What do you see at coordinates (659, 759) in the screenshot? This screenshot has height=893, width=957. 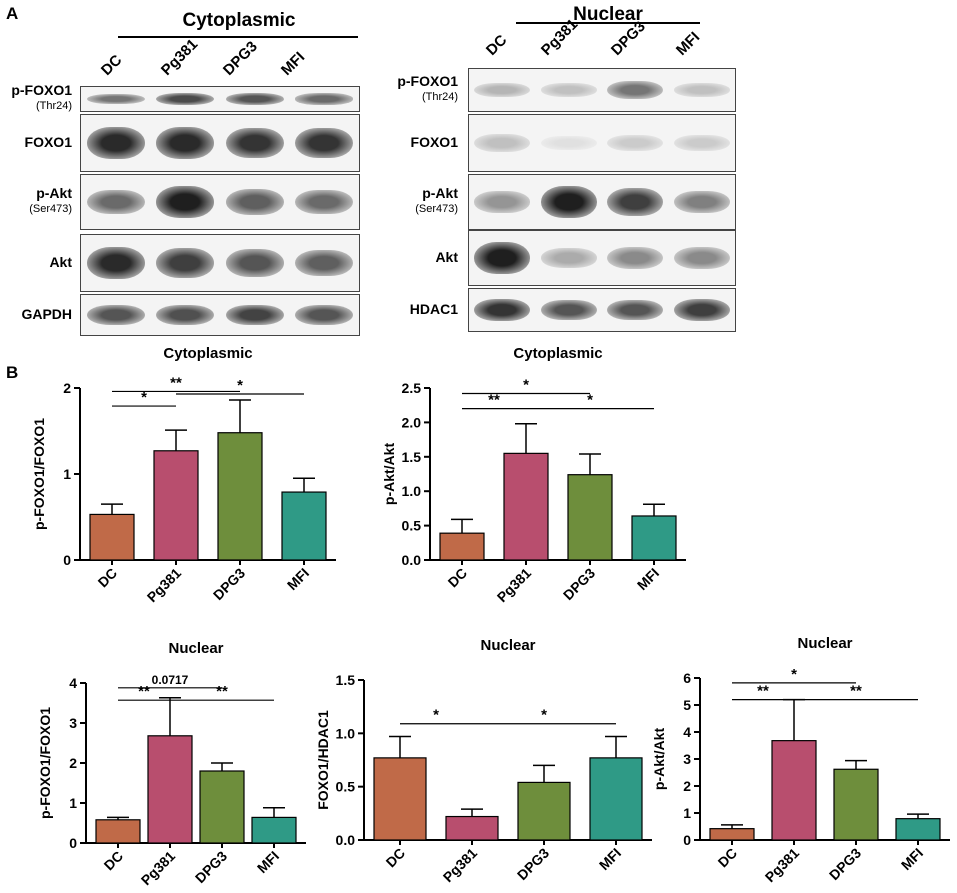 I see `y-axis-label: p-Akt/Akt` at bounding box center [659, 759].